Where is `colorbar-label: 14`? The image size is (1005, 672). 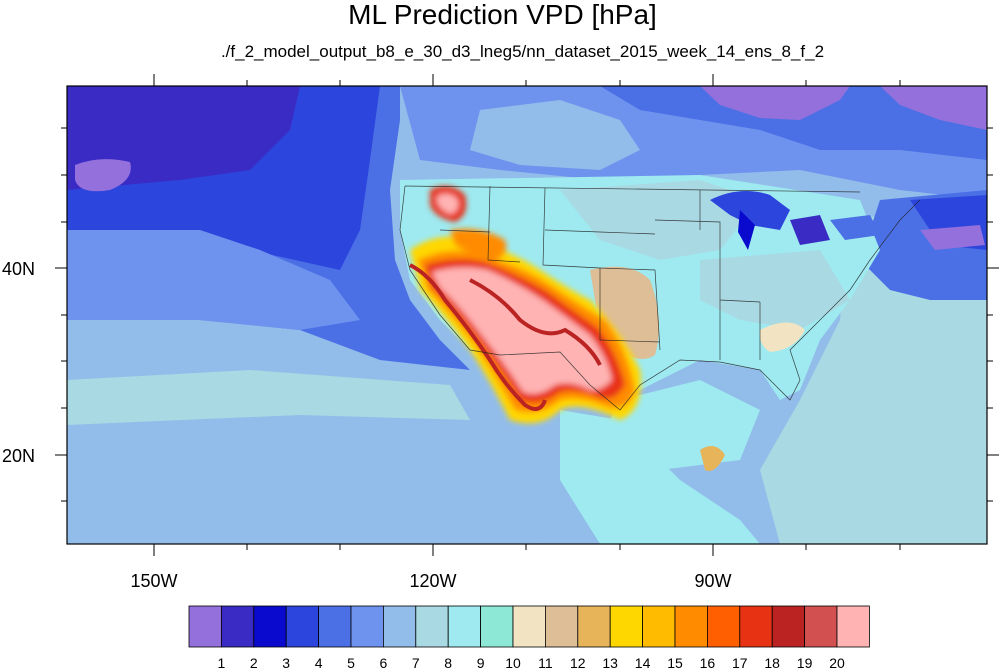
colorbar-label: 14 is located at coordinates (642, 663).